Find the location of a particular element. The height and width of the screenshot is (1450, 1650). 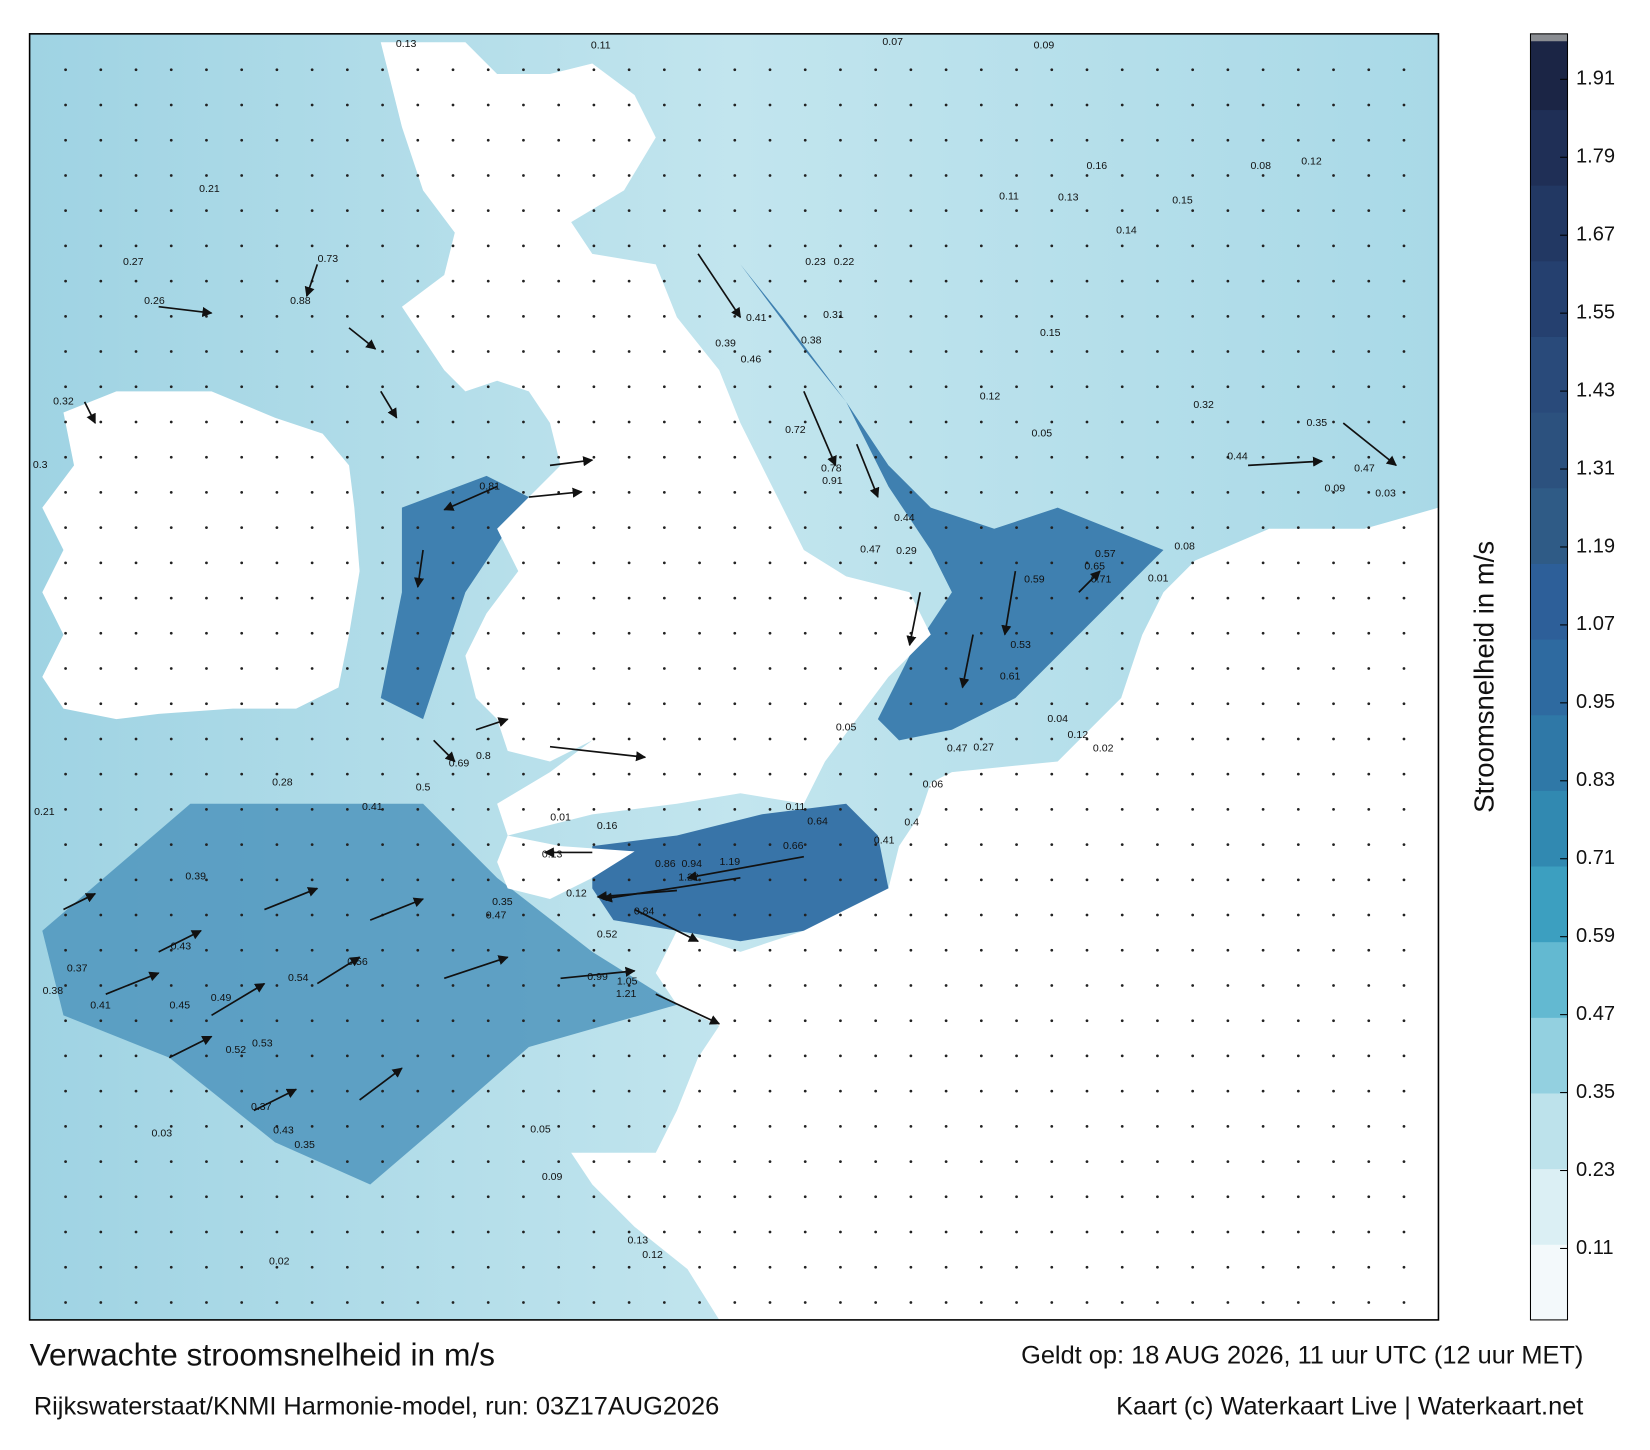

speed-label: 0.04 is located at coordinates (1057, 719).